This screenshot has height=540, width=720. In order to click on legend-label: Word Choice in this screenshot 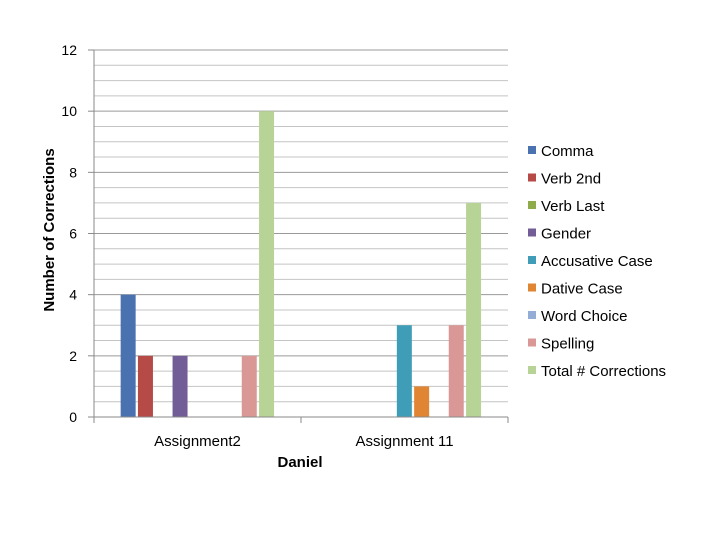, I will do `click(584, 316)`.